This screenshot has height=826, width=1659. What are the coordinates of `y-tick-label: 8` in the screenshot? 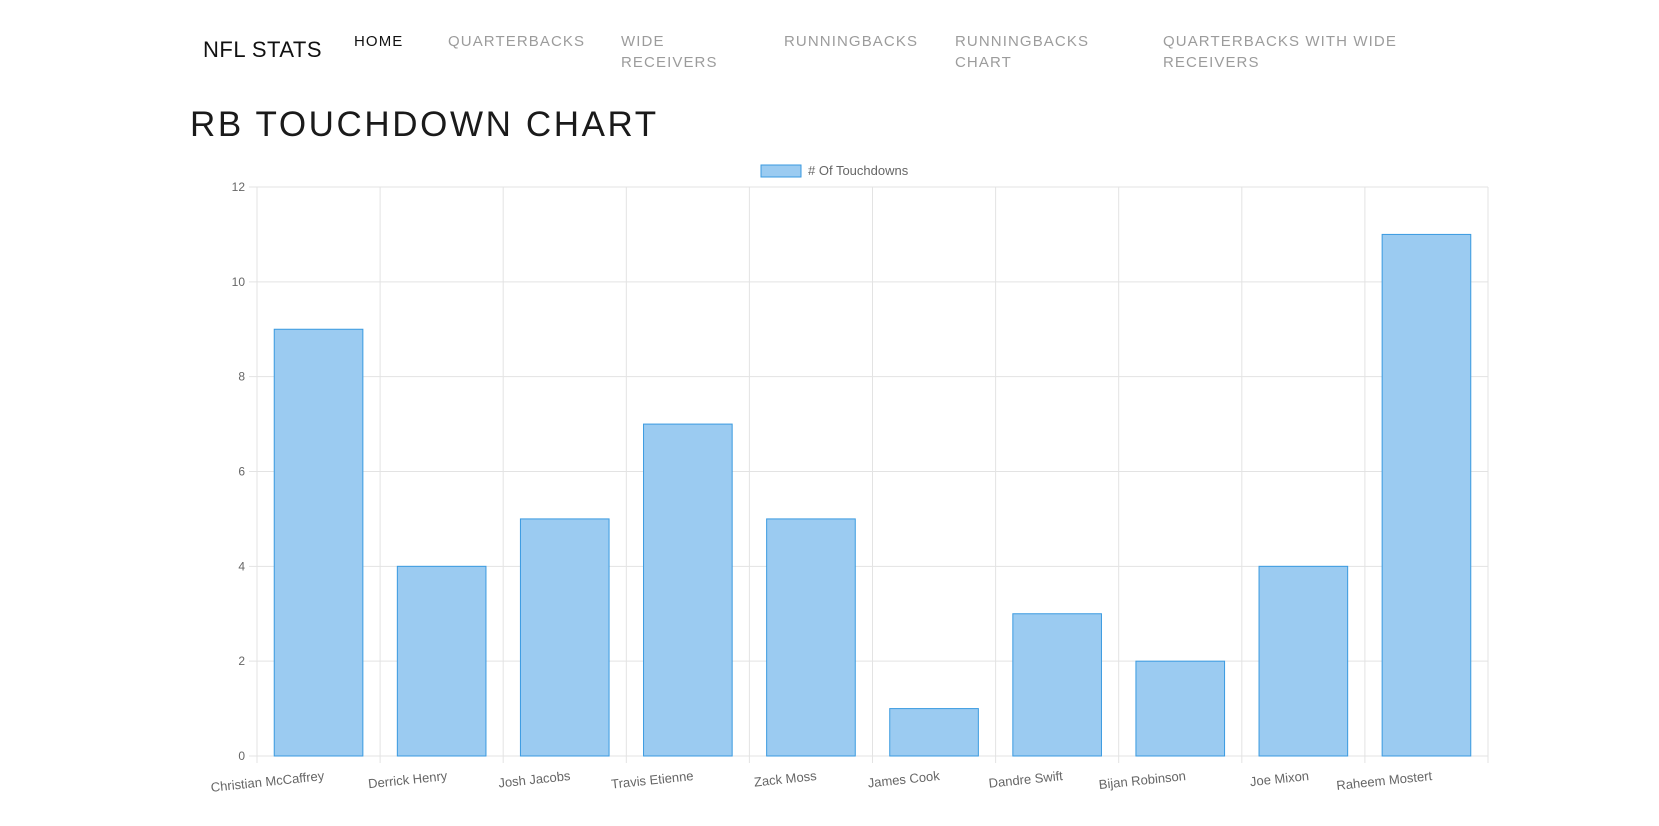 It's located at (241, 377).